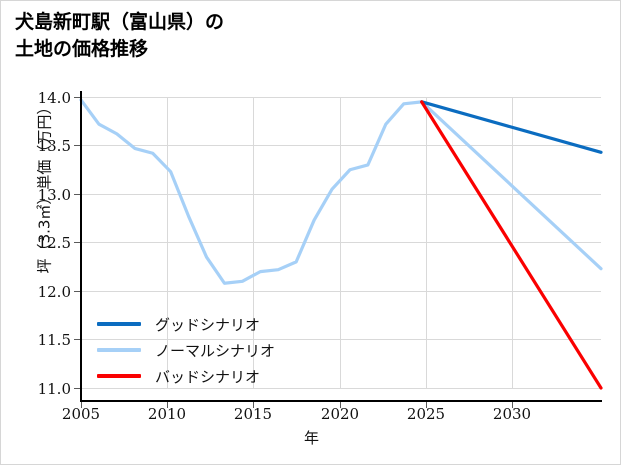  Describe the element at coordinates (54, 146) in the screenshot. I see `y-tick-label-13-5: 13.5` at that location.